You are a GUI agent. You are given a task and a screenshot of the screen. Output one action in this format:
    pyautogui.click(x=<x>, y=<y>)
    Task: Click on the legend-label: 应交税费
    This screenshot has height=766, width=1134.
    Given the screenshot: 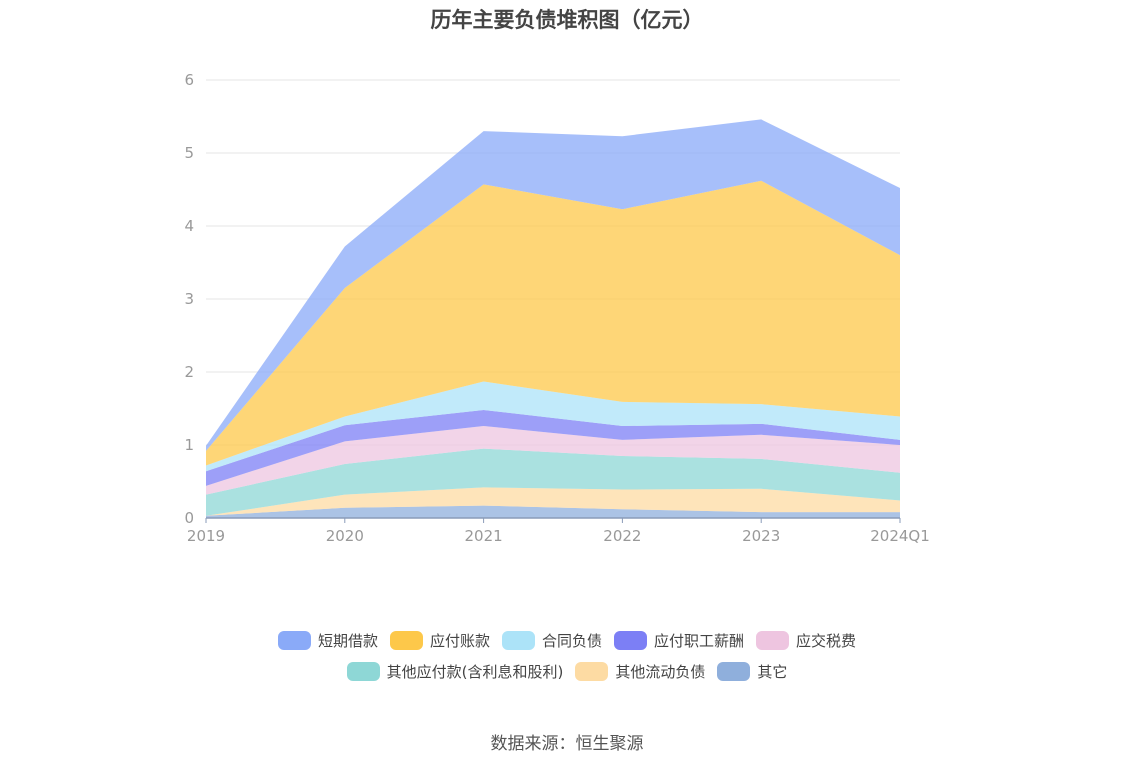 What is the action you would take?
    pyautogui.click(x=826, y=641)
    